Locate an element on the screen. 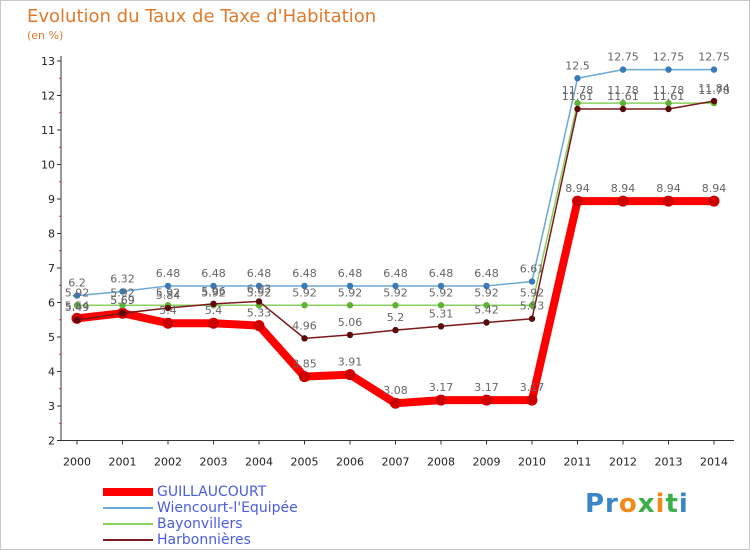  data-label-3: 6.03 is located at coordinates (259, 288).